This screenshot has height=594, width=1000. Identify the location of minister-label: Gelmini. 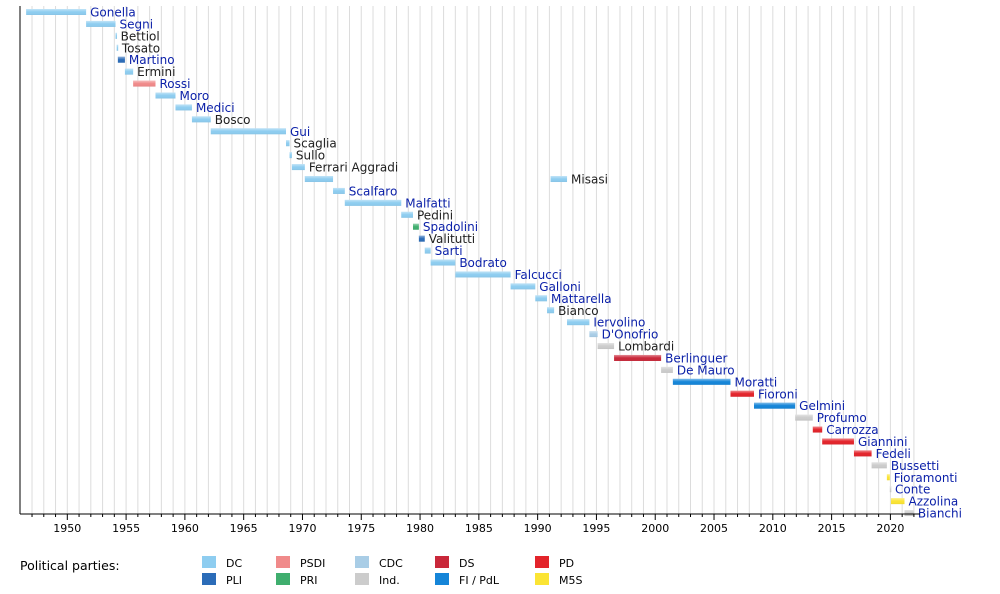
(822, 406).